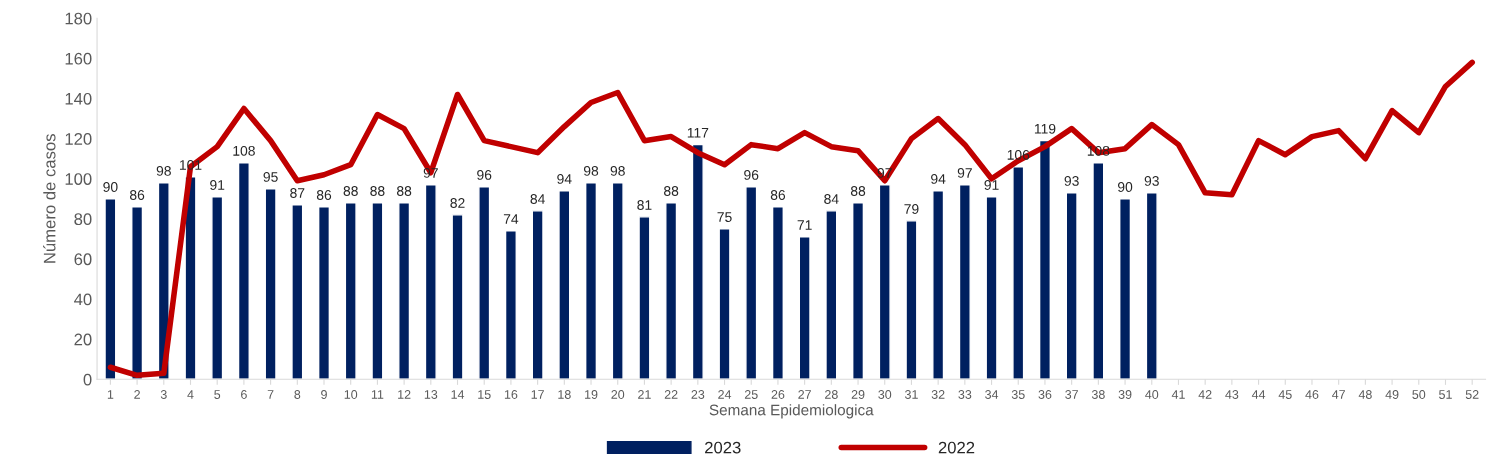 Image resolution: width=1493 pixels, height=457 pixels. What do you see at coordinates (537, 199) in the screenshot?
I see `data-label: 84` at bounding box center [537, 199].